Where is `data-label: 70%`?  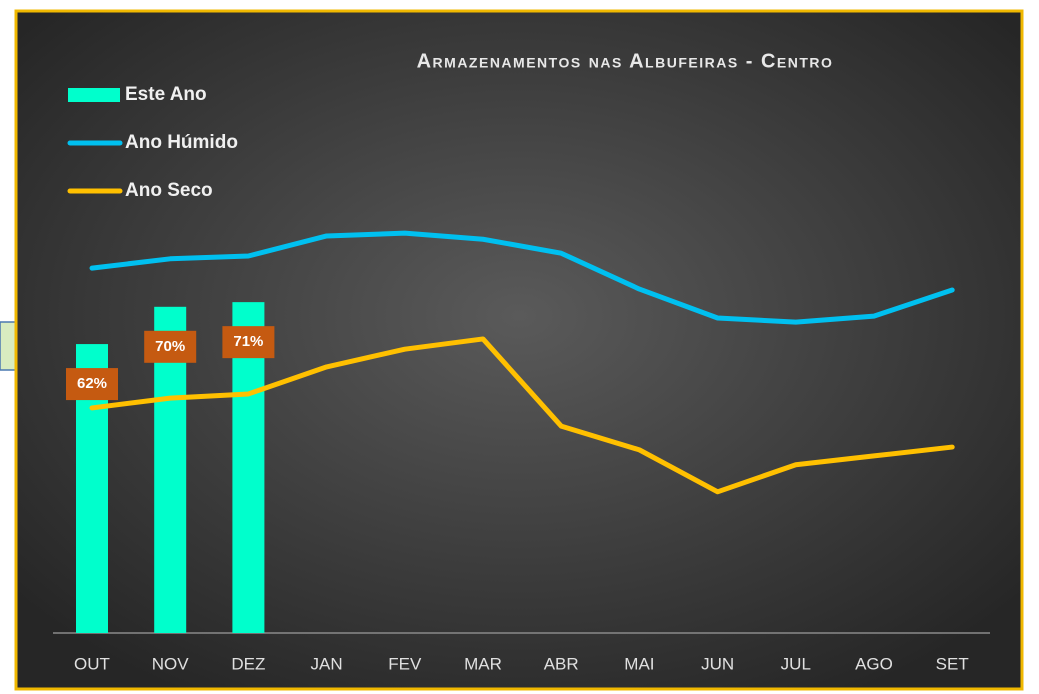
data-label: 70% is located at coordinates (170, 346).